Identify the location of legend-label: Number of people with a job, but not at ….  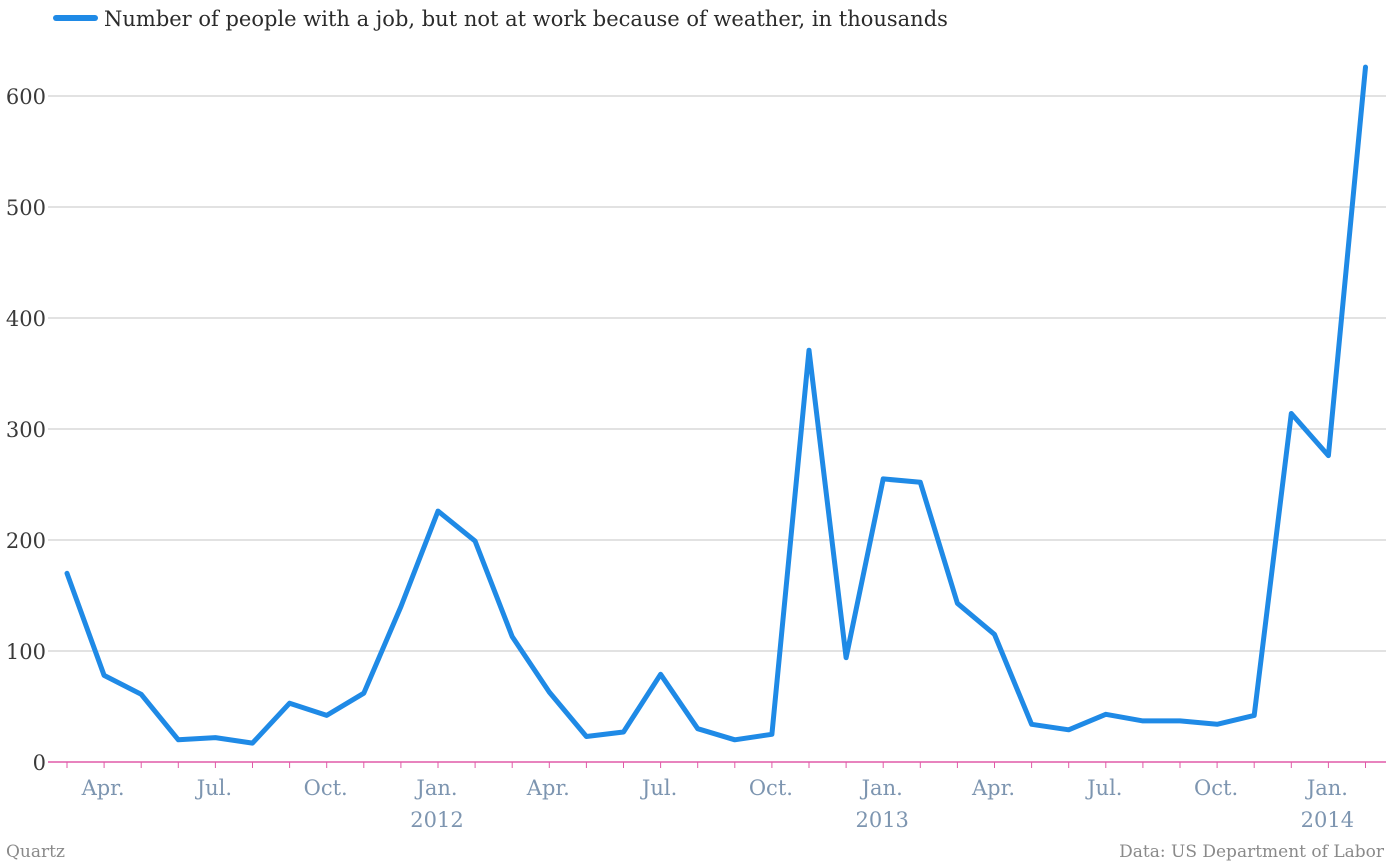
(526, 19).